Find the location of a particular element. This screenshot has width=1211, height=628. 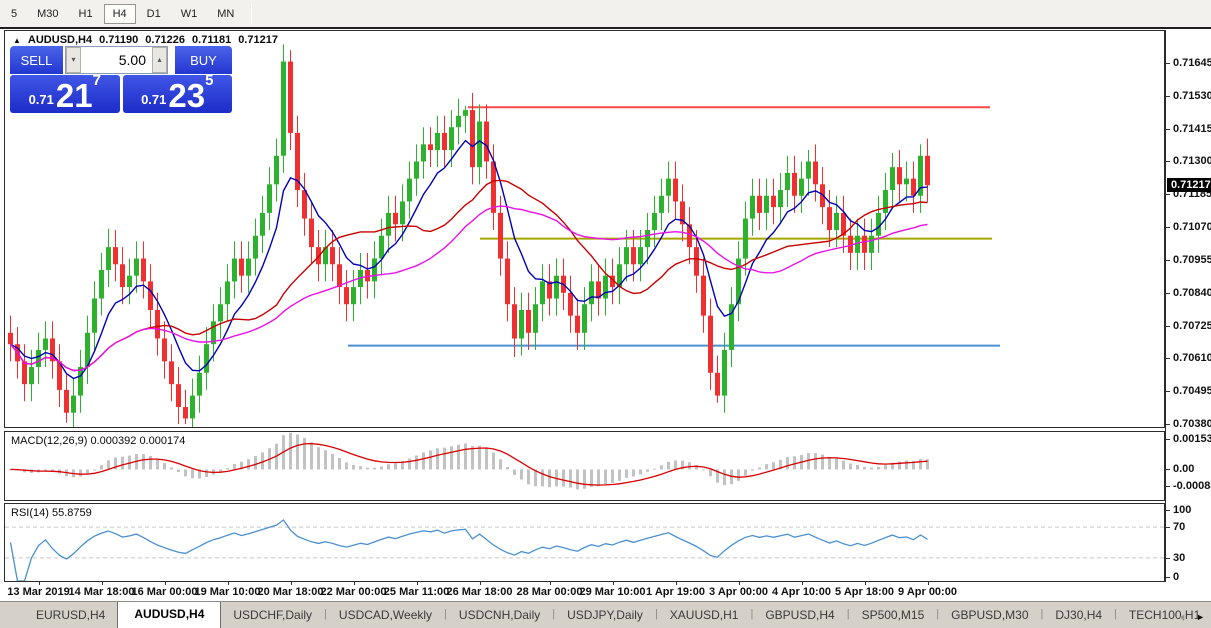

tab-usdcad-weekly: USDCAD,Weekly is located at coordinates (385, 615).